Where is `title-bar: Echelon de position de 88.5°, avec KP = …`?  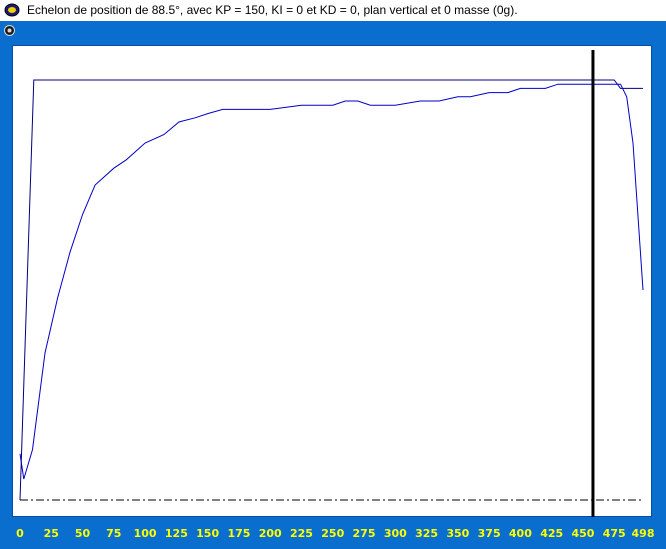 title-bar: Echelon de position de 88.5°, avec KP = … is located at coordinates (333, 10).